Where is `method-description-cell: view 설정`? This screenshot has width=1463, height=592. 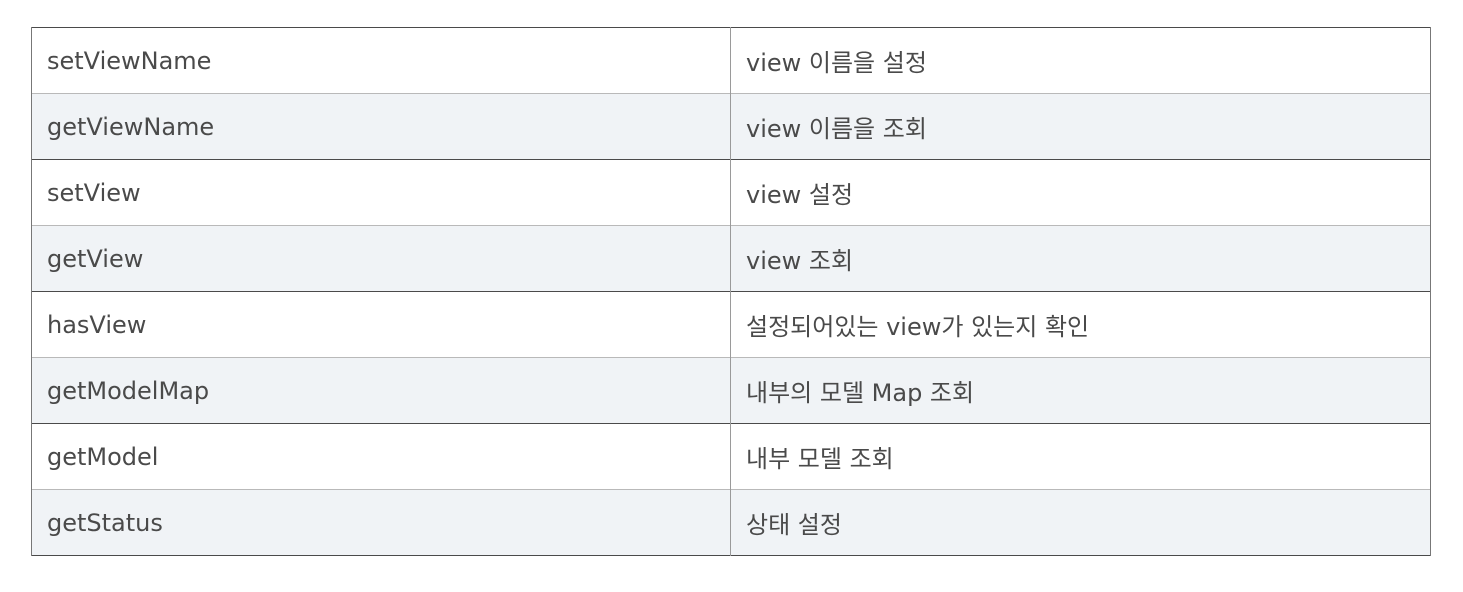 method-description-cell: view 설정 is located at coordinates (1080, 192).